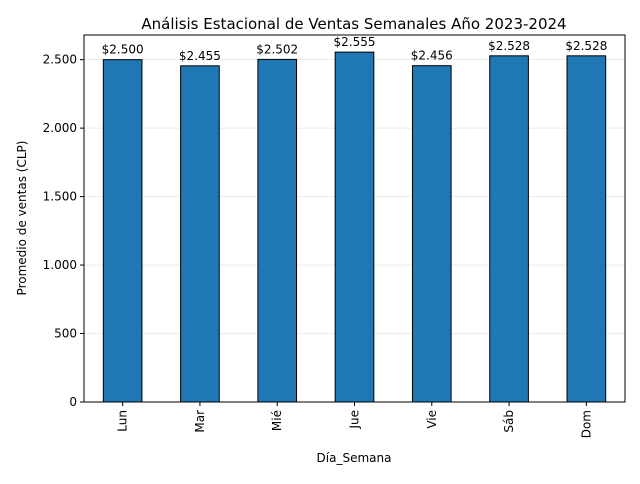  What do you see at coordinates (200, 56) in the screenshot?
I see `data-label: $2.455` at bounding box center [200, 56].